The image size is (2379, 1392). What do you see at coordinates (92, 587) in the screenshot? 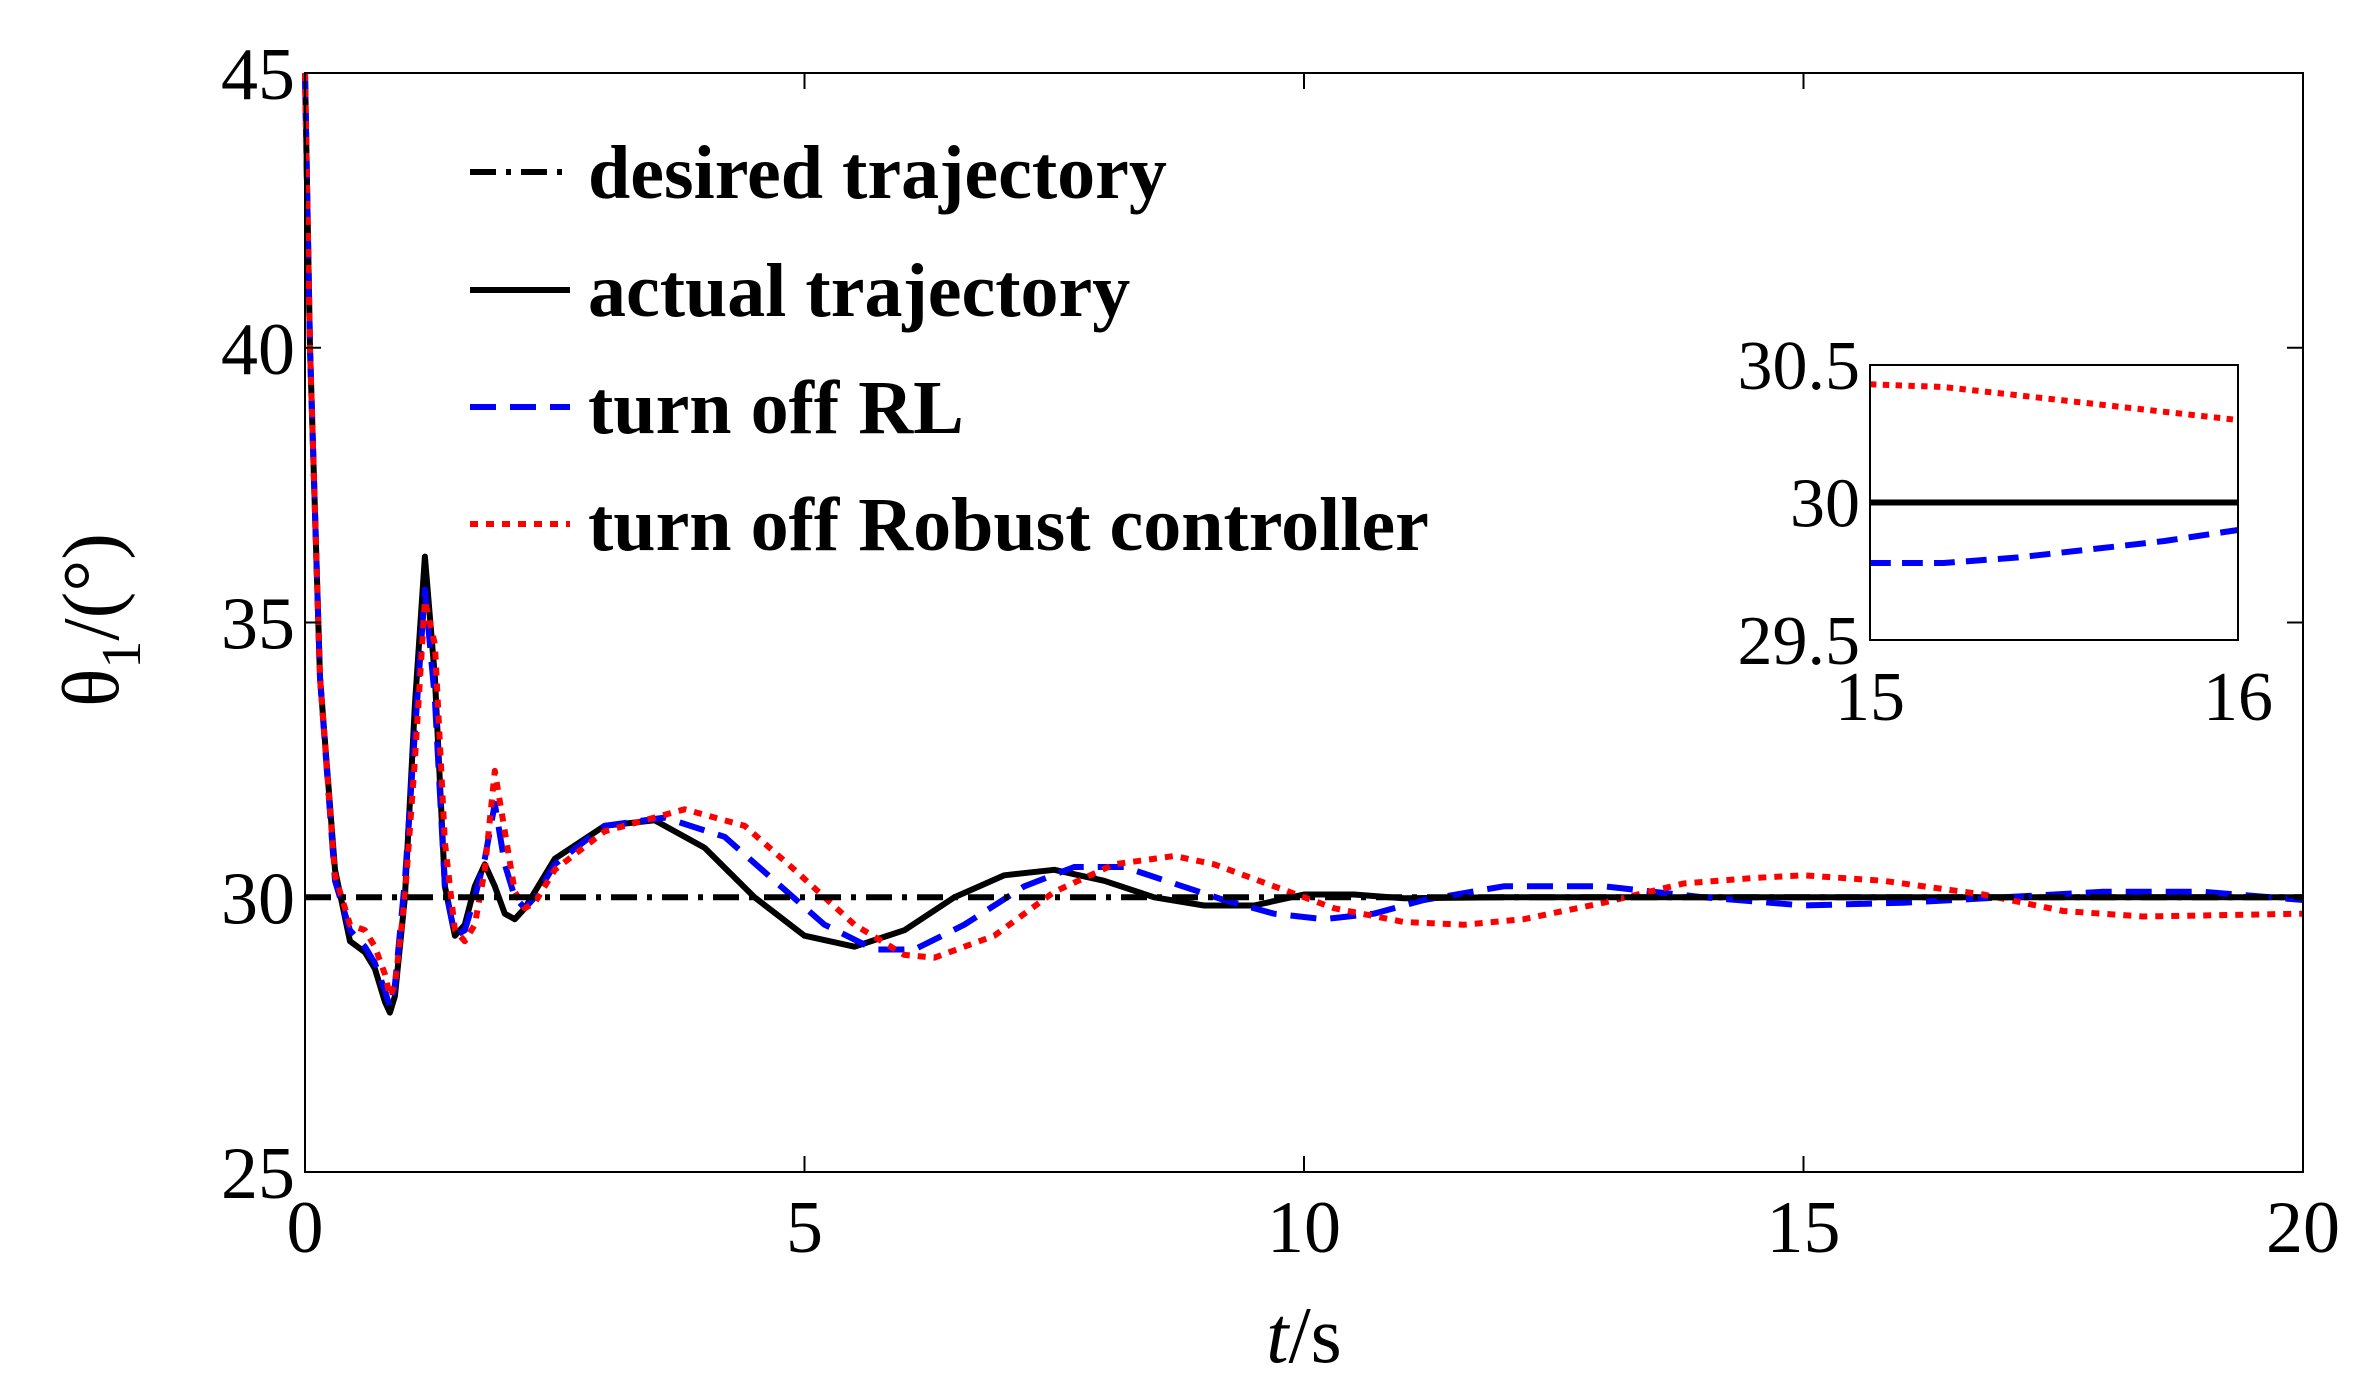
I see `y-axis-label-unit: /(°)` at bounding box center [92, 587].